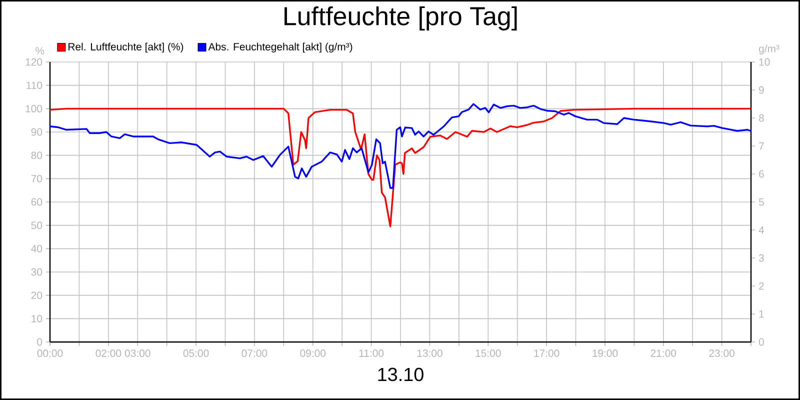  I want to click on y-tick-label: 100, so click(34, 108).